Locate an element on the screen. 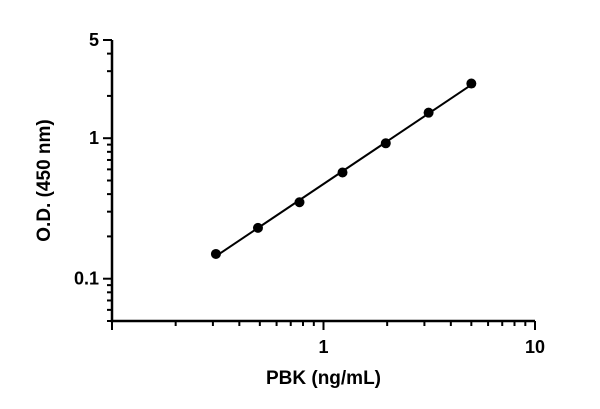  y-axis-title: O.D. (450 nm) is located at coordinates (44, 180).